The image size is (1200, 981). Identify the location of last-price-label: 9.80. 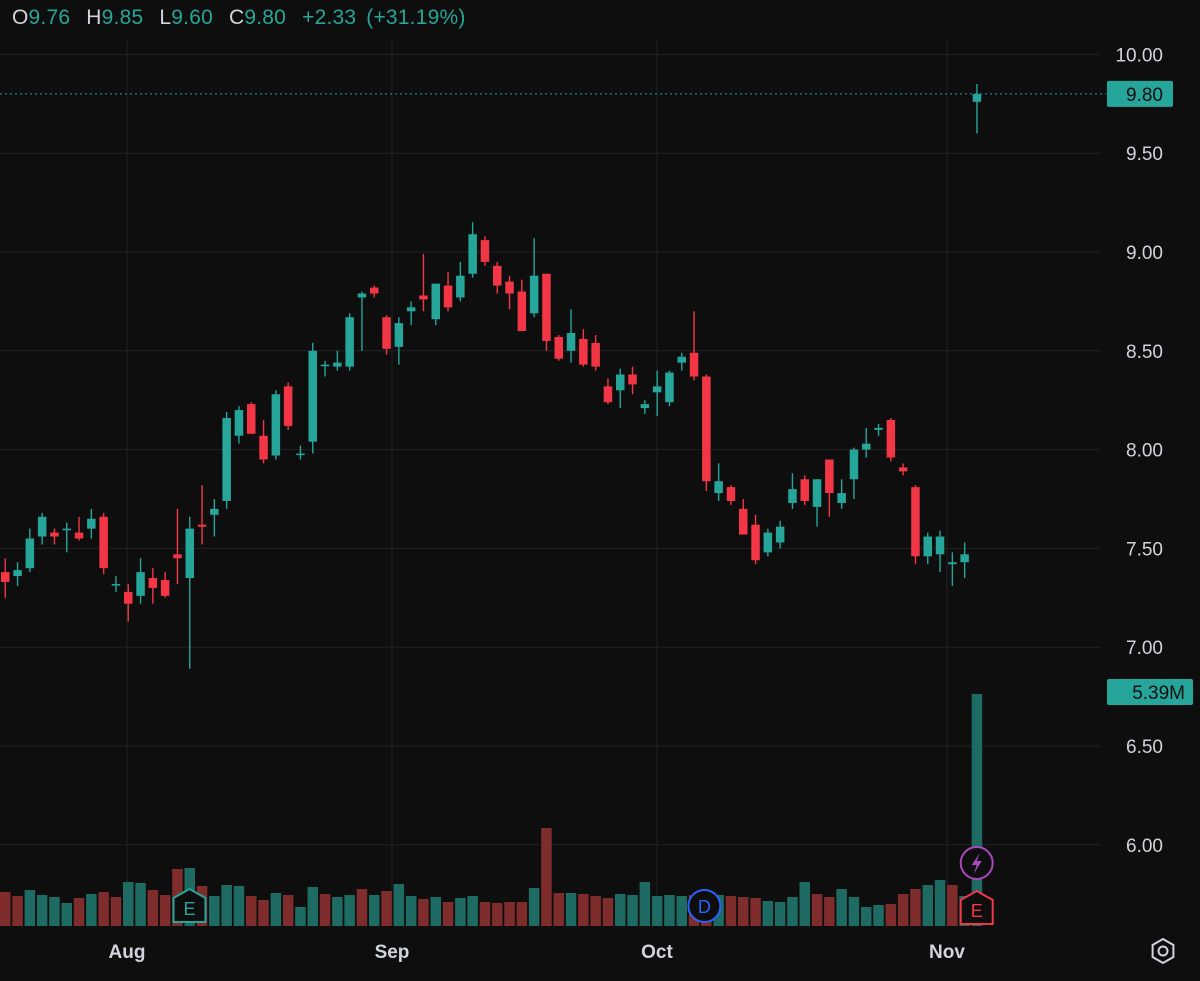
(1144, 95).